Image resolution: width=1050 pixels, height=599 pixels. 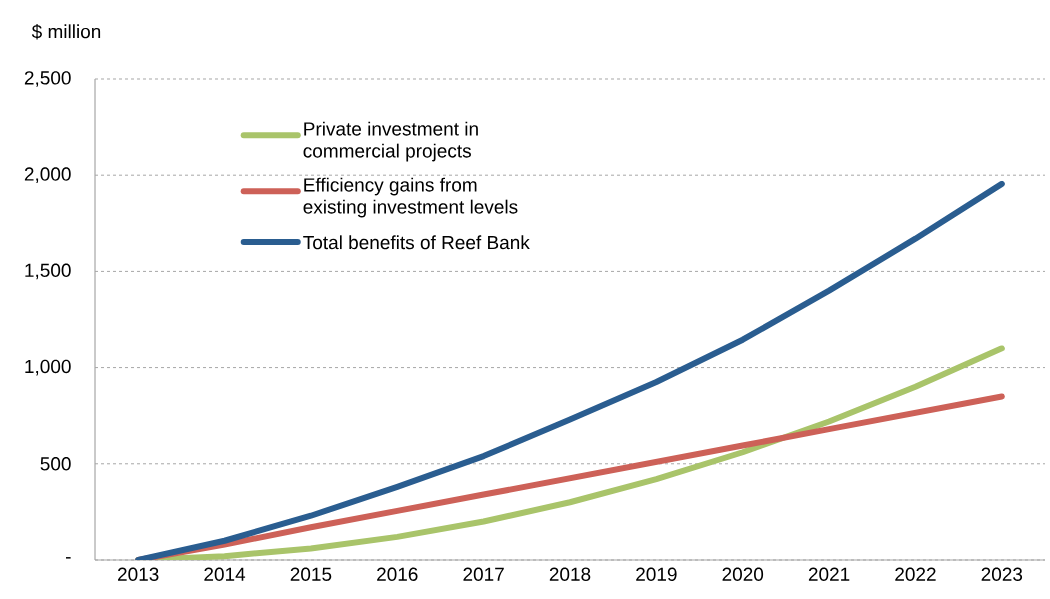 What do you see at coordinates (48, 367) in the screenshot?
I see `y-tick-label: 1,000` at bounding box center [48, 367].